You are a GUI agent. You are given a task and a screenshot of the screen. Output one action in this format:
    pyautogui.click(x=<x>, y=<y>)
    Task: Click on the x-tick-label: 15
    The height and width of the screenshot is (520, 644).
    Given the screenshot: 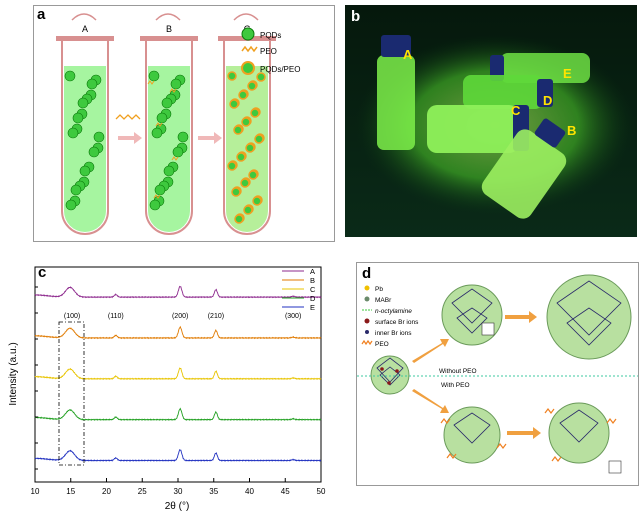 What is the action you would take?
    pyautogui.click(x=70, y=491)
    